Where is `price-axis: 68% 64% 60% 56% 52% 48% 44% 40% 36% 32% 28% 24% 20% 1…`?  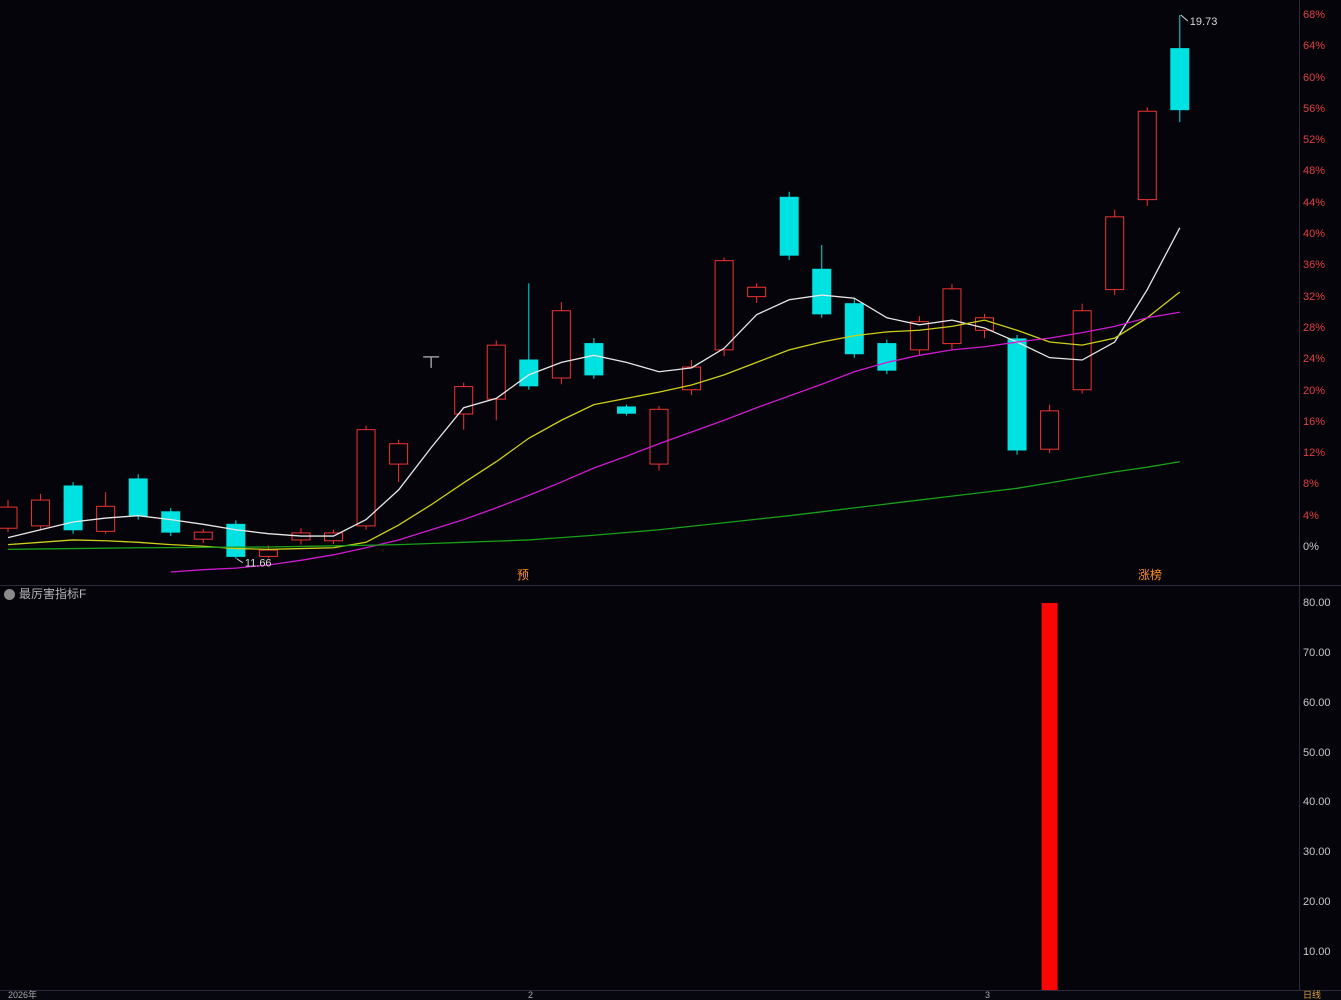
price-axis: 68% 64% 60% 56% 52% 48% 44% 40% 36% 32% 28% 24% 20% 1… is located at coordinates (1320, 495).